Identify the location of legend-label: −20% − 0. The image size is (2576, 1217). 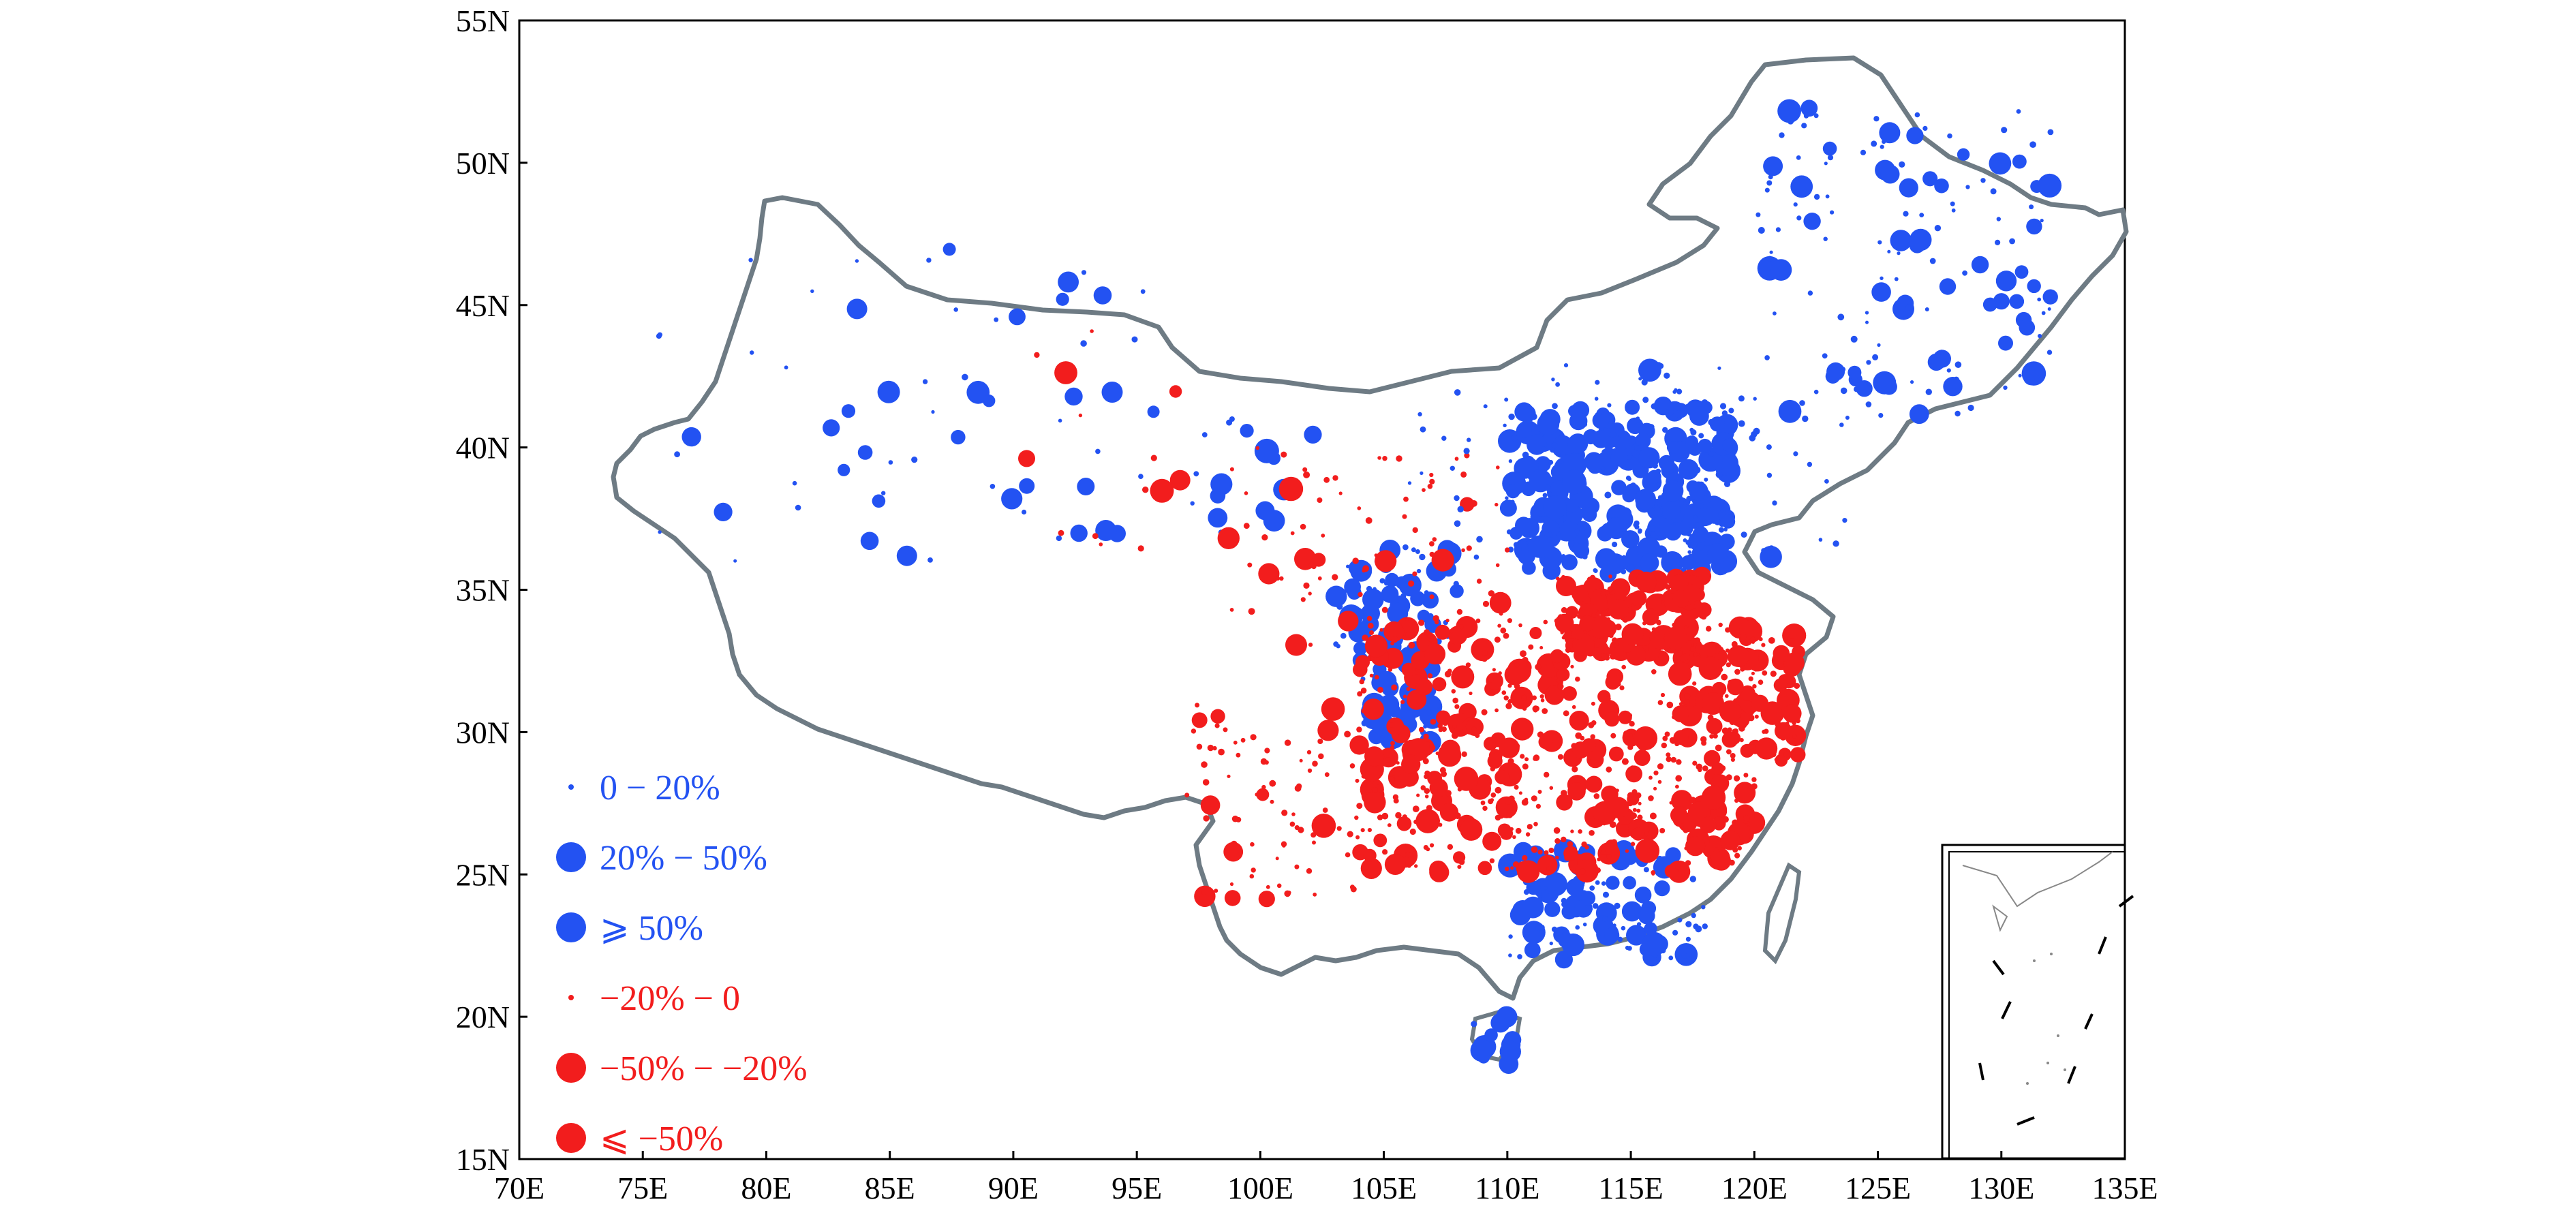
(670, 998).